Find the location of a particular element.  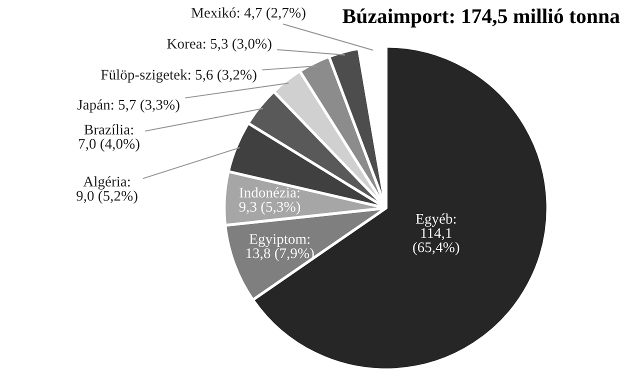

slice-label: Korea: 5,3 (3,0%) is located at coordinates (219, 45).